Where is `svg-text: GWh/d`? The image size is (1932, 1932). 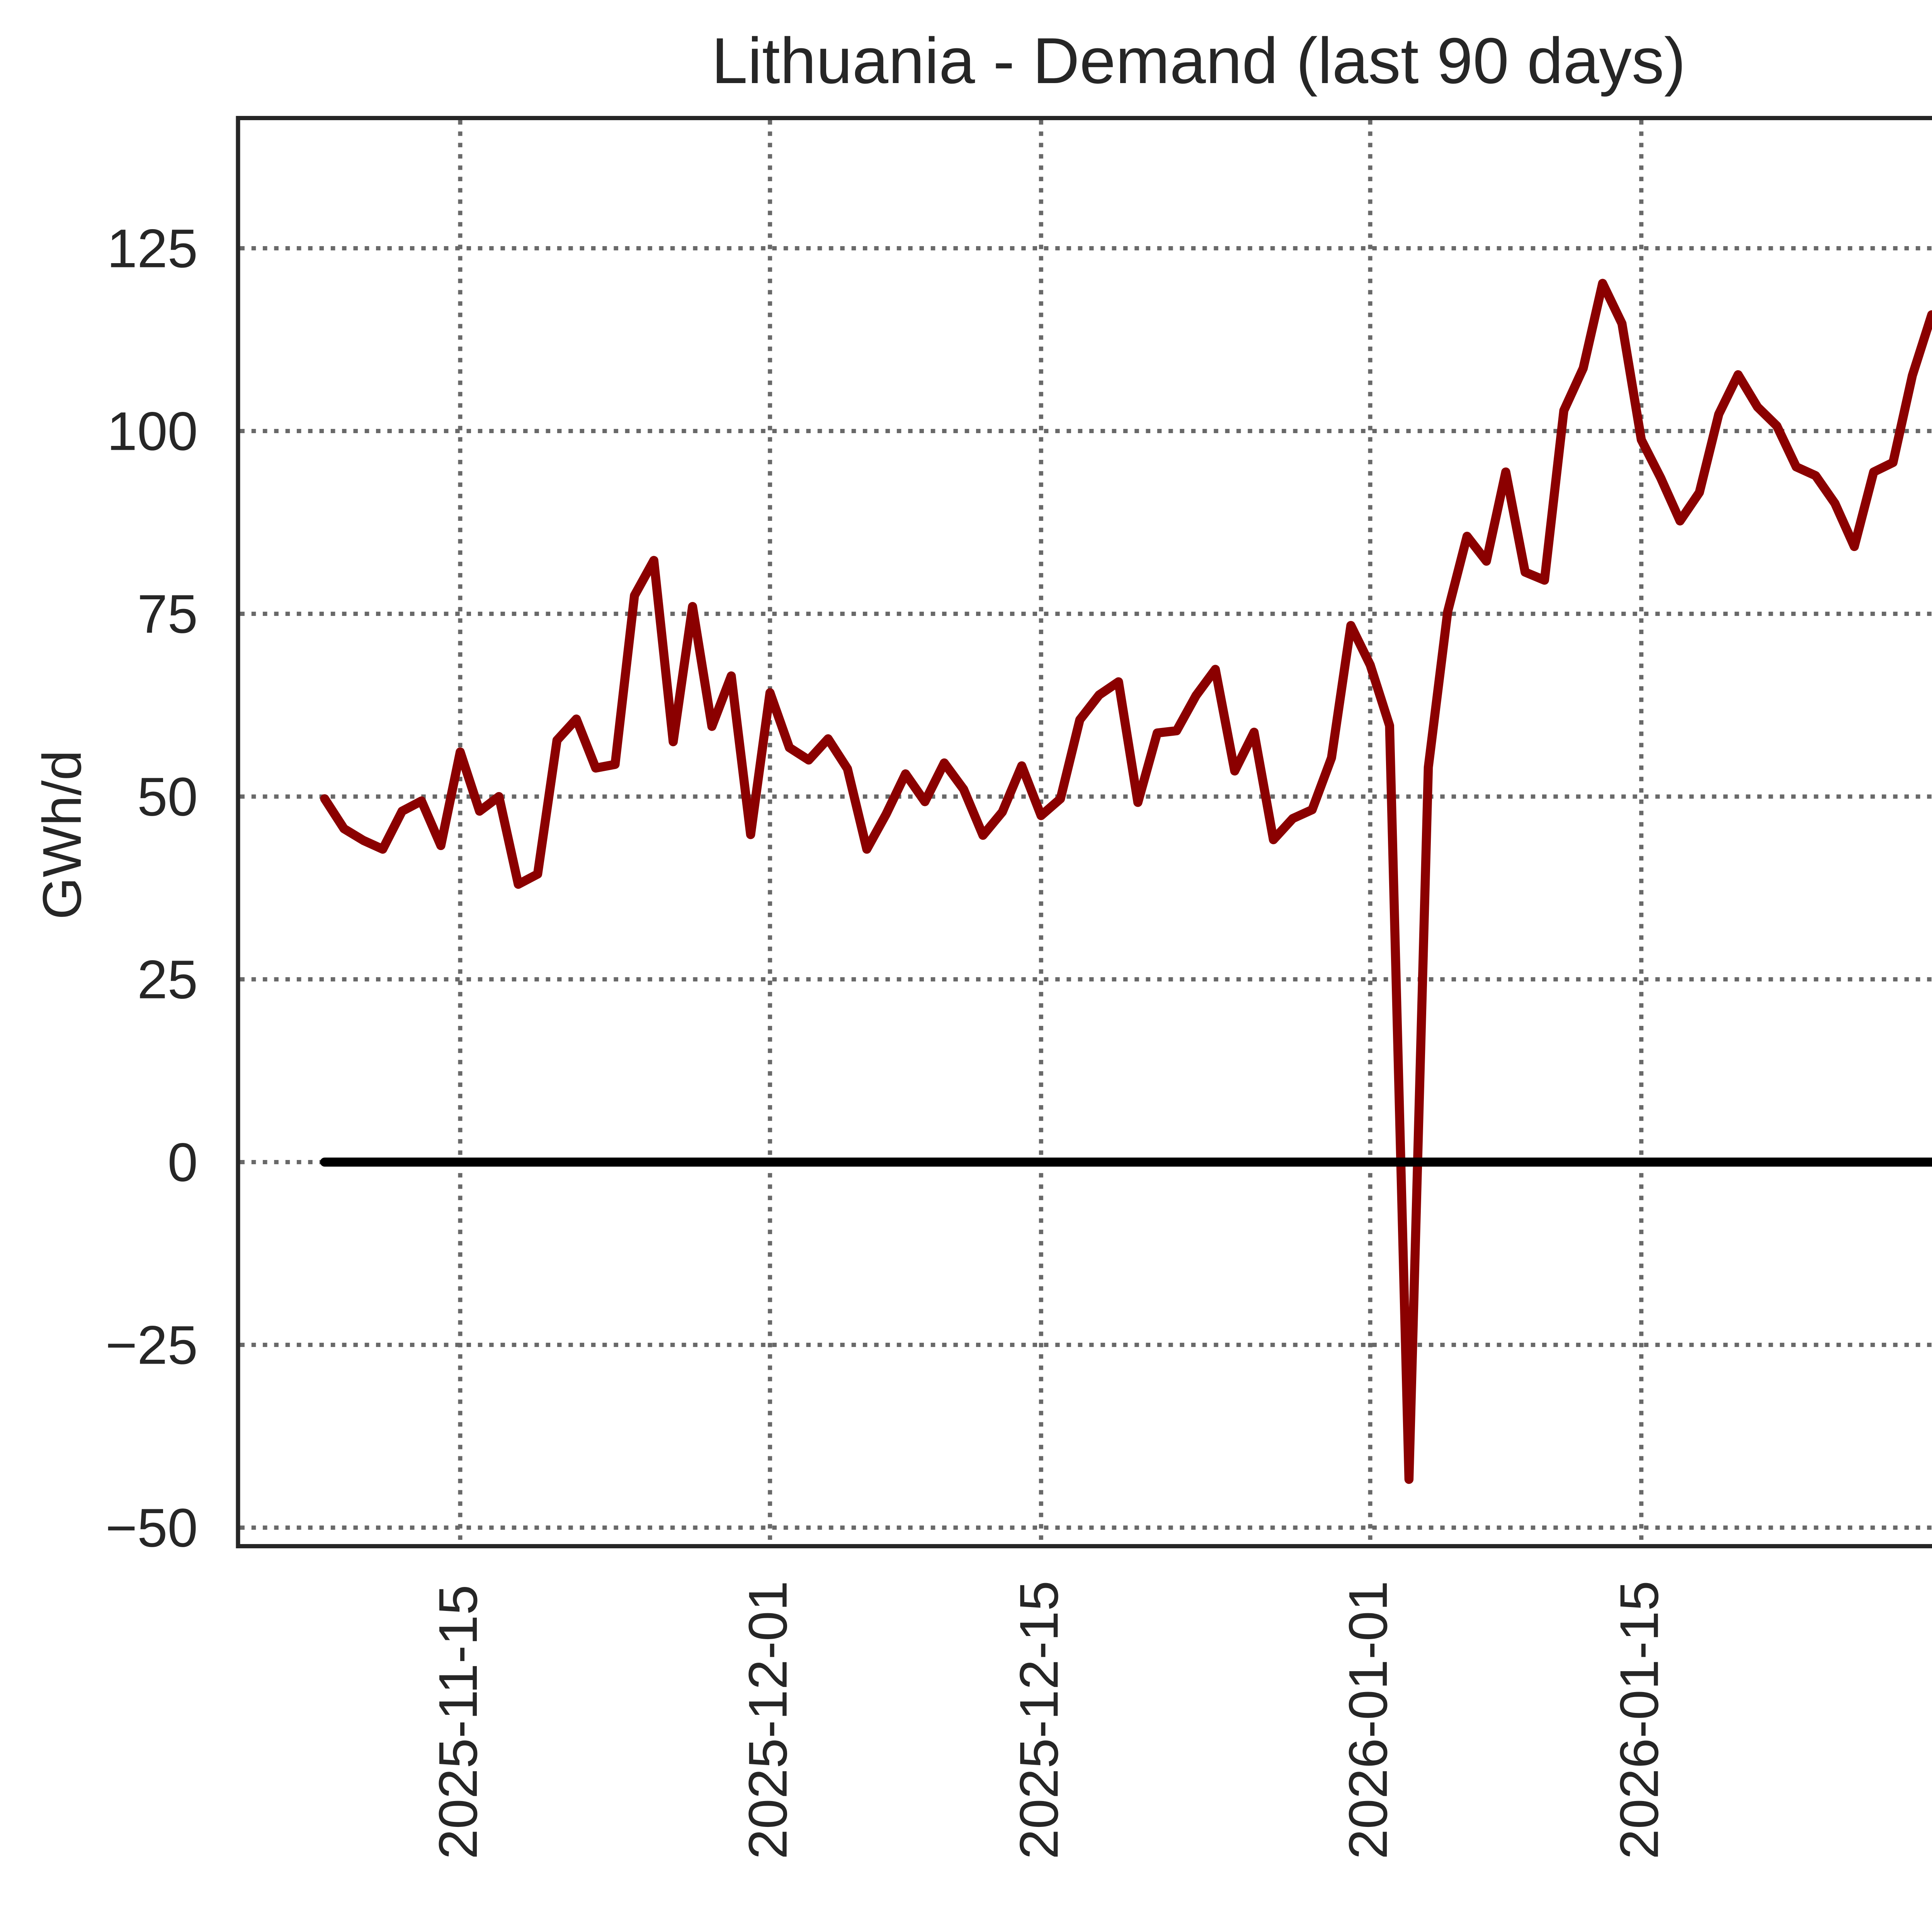 svg-text: GWh/d is located at coordinates (62, 835).